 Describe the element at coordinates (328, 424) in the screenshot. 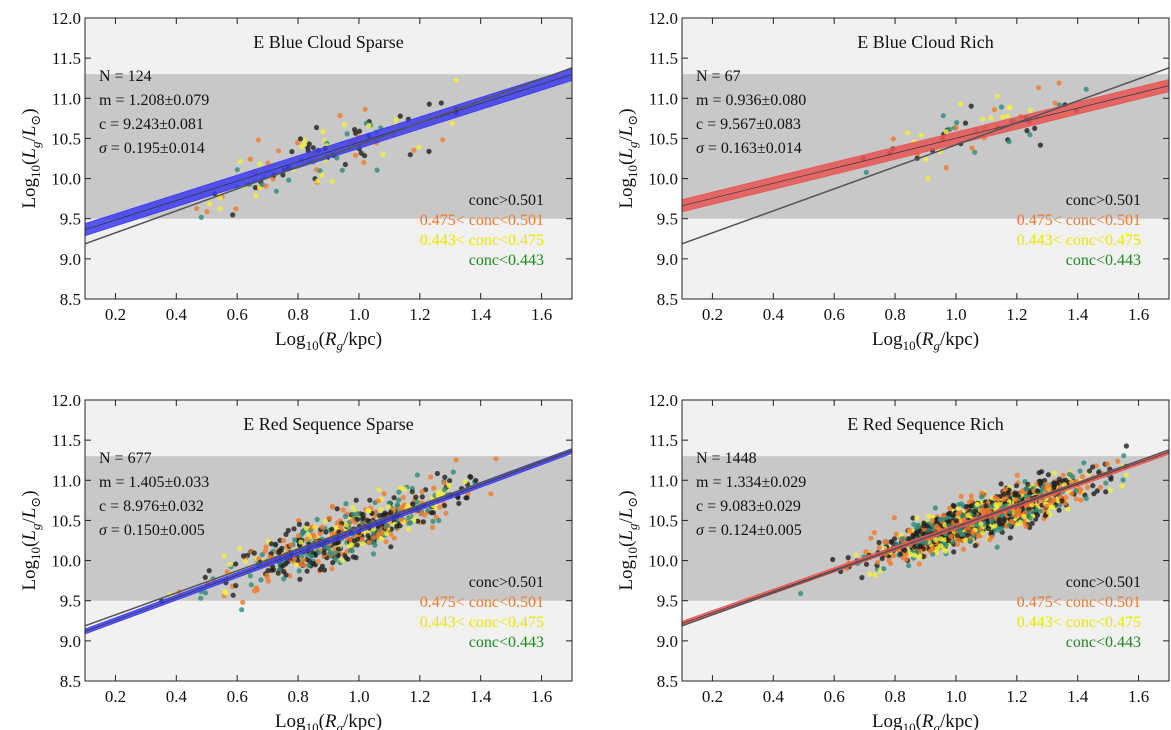

I see `panel-title: E Red Sequence Sparse` at that location.